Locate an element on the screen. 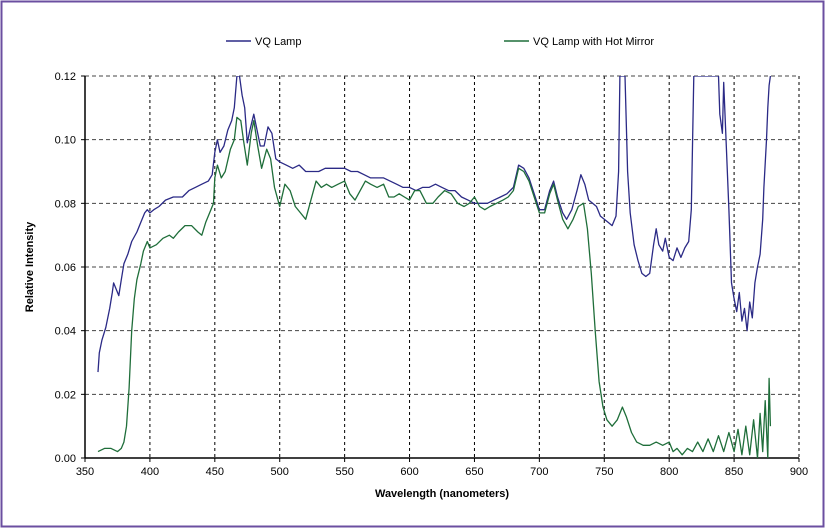 This screenshot has height=528, width=825. y-tick-label: 0.02 is located at coordinates (65, 395).